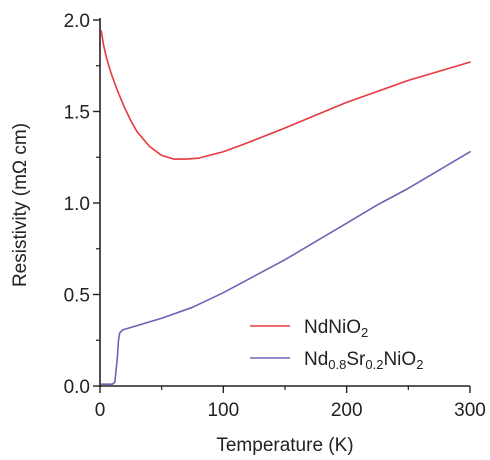 Image resolution: width=490 pixels, height=460 pixels. Describe the element at coordinates (20, 205) in the screenshot. I see `y-axis-label: Resistivity (mΩ cm)` at that location.